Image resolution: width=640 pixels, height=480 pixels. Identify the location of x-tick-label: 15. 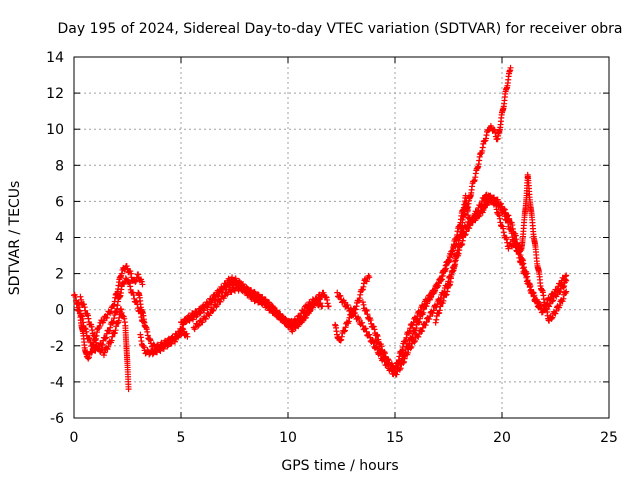
(395, 438).